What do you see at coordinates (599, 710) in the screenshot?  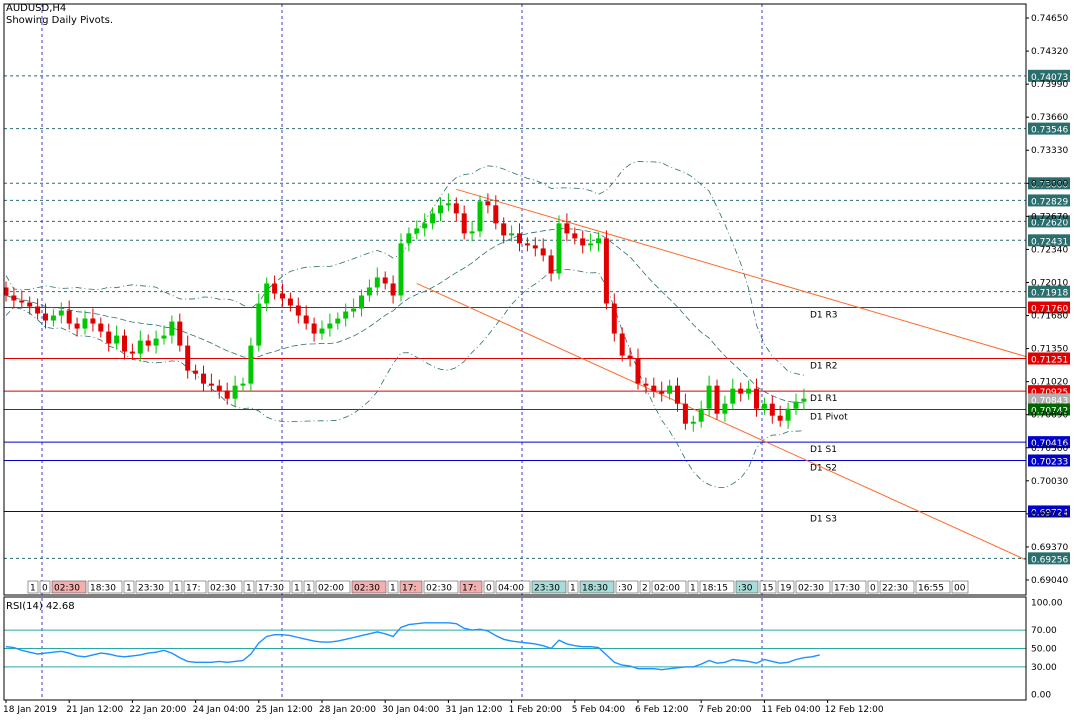 I see `x-tick-label: 5 Feb 04:00` at bounding box center [599, 710].